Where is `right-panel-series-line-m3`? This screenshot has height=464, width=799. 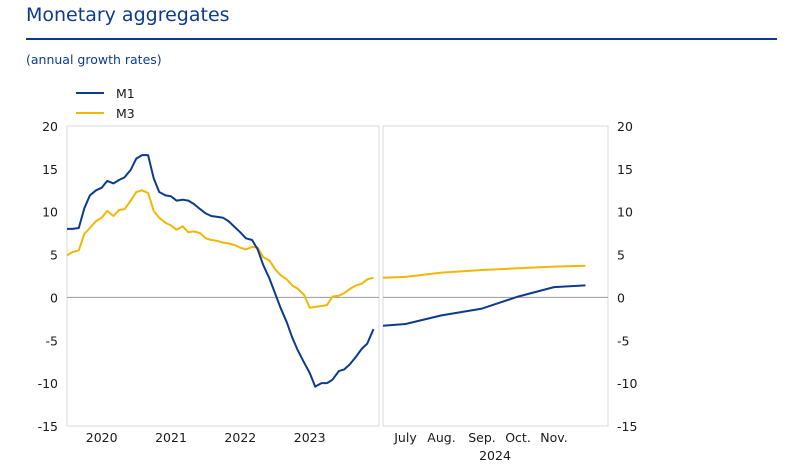
right-panel-series-line-m3 is located at coordinates (484, 271).